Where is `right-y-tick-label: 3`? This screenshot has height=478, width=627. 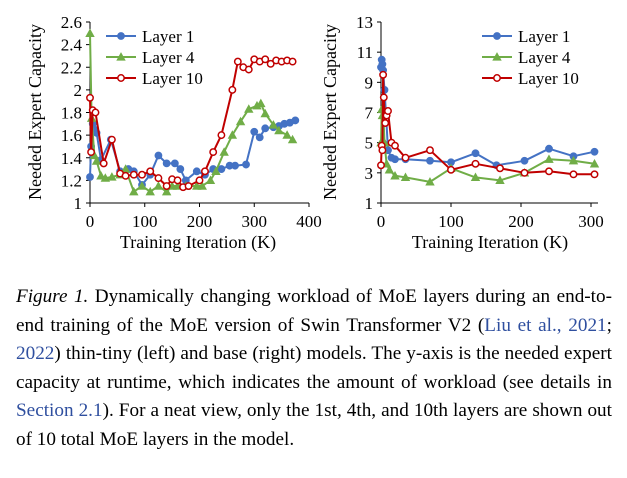 right-y-tick-label: 3 is located at coordinates (369, 173).